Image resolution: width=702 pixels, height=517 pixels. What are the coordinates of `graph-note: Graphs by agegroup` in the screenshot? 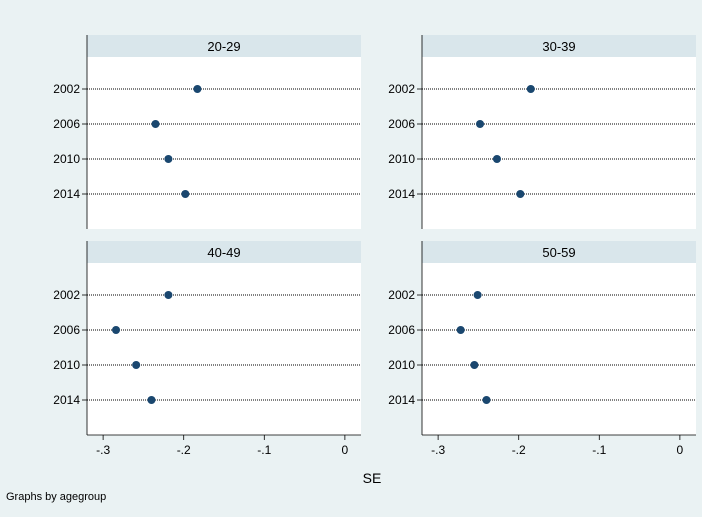 It's located at (56, 497).